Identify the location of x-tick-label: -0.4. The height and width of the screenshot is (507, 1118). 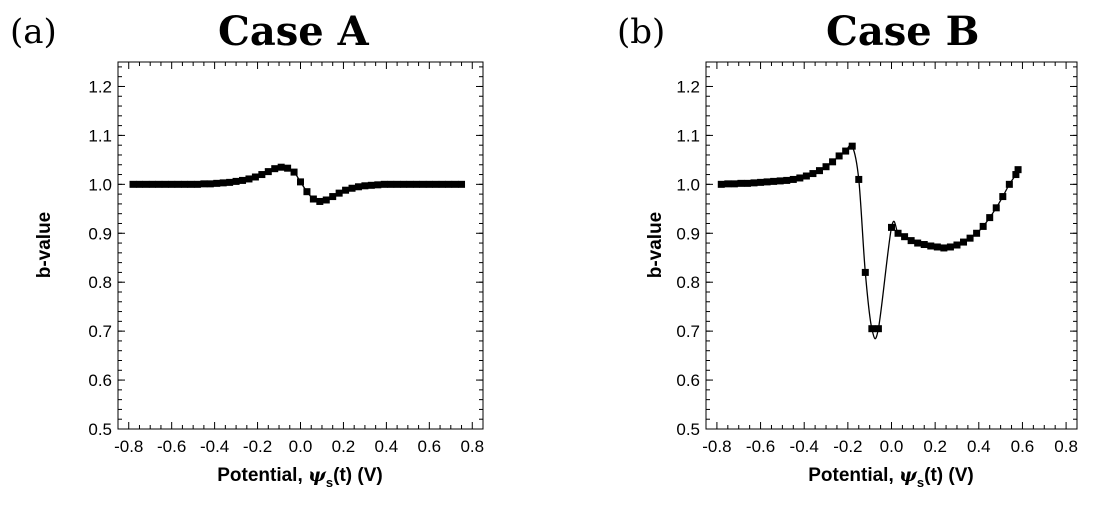
(214, 446).